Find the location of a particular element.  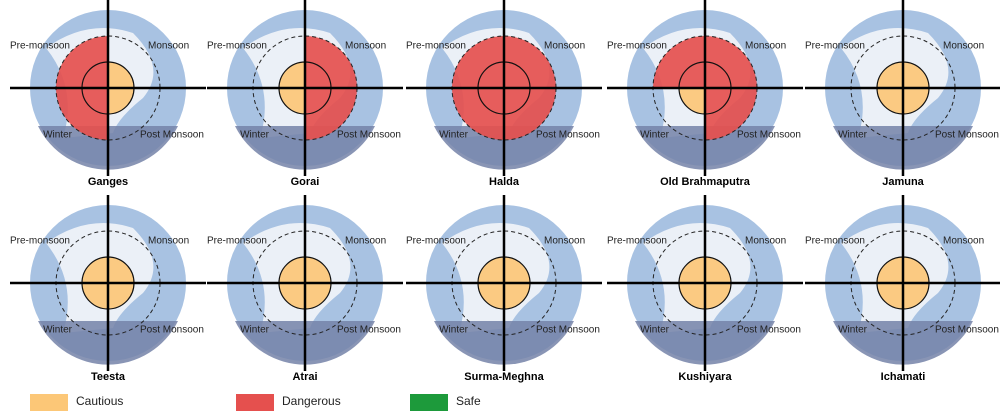

river-title: Old Brahmaputra is located at coordinates (705, 182).